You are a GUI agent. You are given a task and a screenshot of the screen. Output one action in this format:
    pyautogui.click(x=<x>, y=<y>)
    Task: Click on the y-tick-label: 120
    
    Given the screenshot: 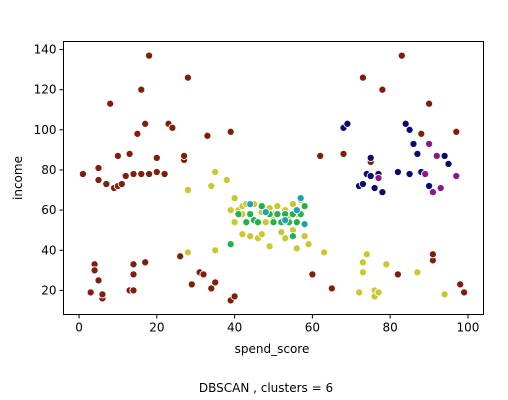 What is the action you would take?
    pyautogui.click(x=45, y=90)
    